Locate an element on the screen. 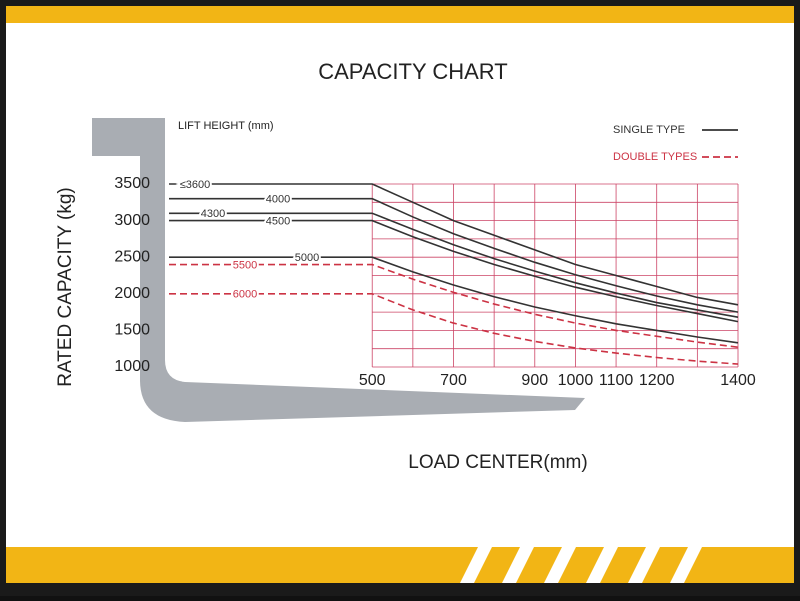 The height and width of the screenshot is (601, 800). y-tick-label: 1000 is located at coordinates (132, 366).